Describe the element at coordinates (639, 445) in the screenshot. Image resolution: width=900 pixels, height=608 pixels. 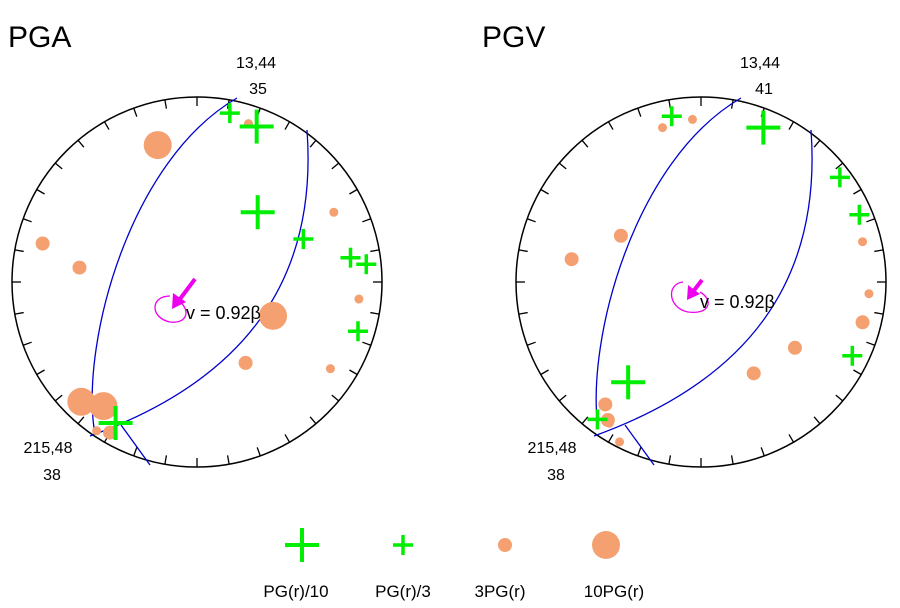
I see `nodal-plane-2-tail` at that location.